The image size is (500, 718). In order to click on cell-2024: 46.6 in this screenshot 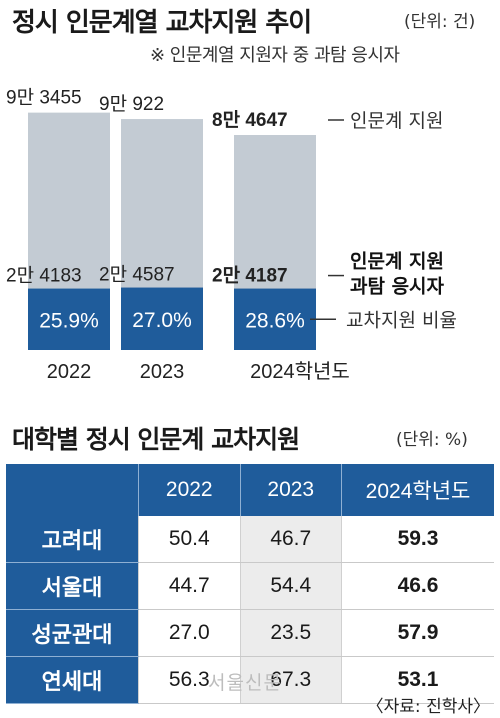, I will do `click(417, 586)`.